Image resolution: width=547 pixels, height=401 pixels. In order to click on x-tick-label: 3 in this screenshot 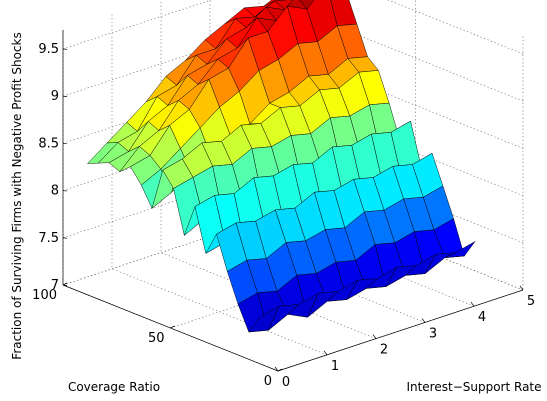, I will do `click(433, 333)`.